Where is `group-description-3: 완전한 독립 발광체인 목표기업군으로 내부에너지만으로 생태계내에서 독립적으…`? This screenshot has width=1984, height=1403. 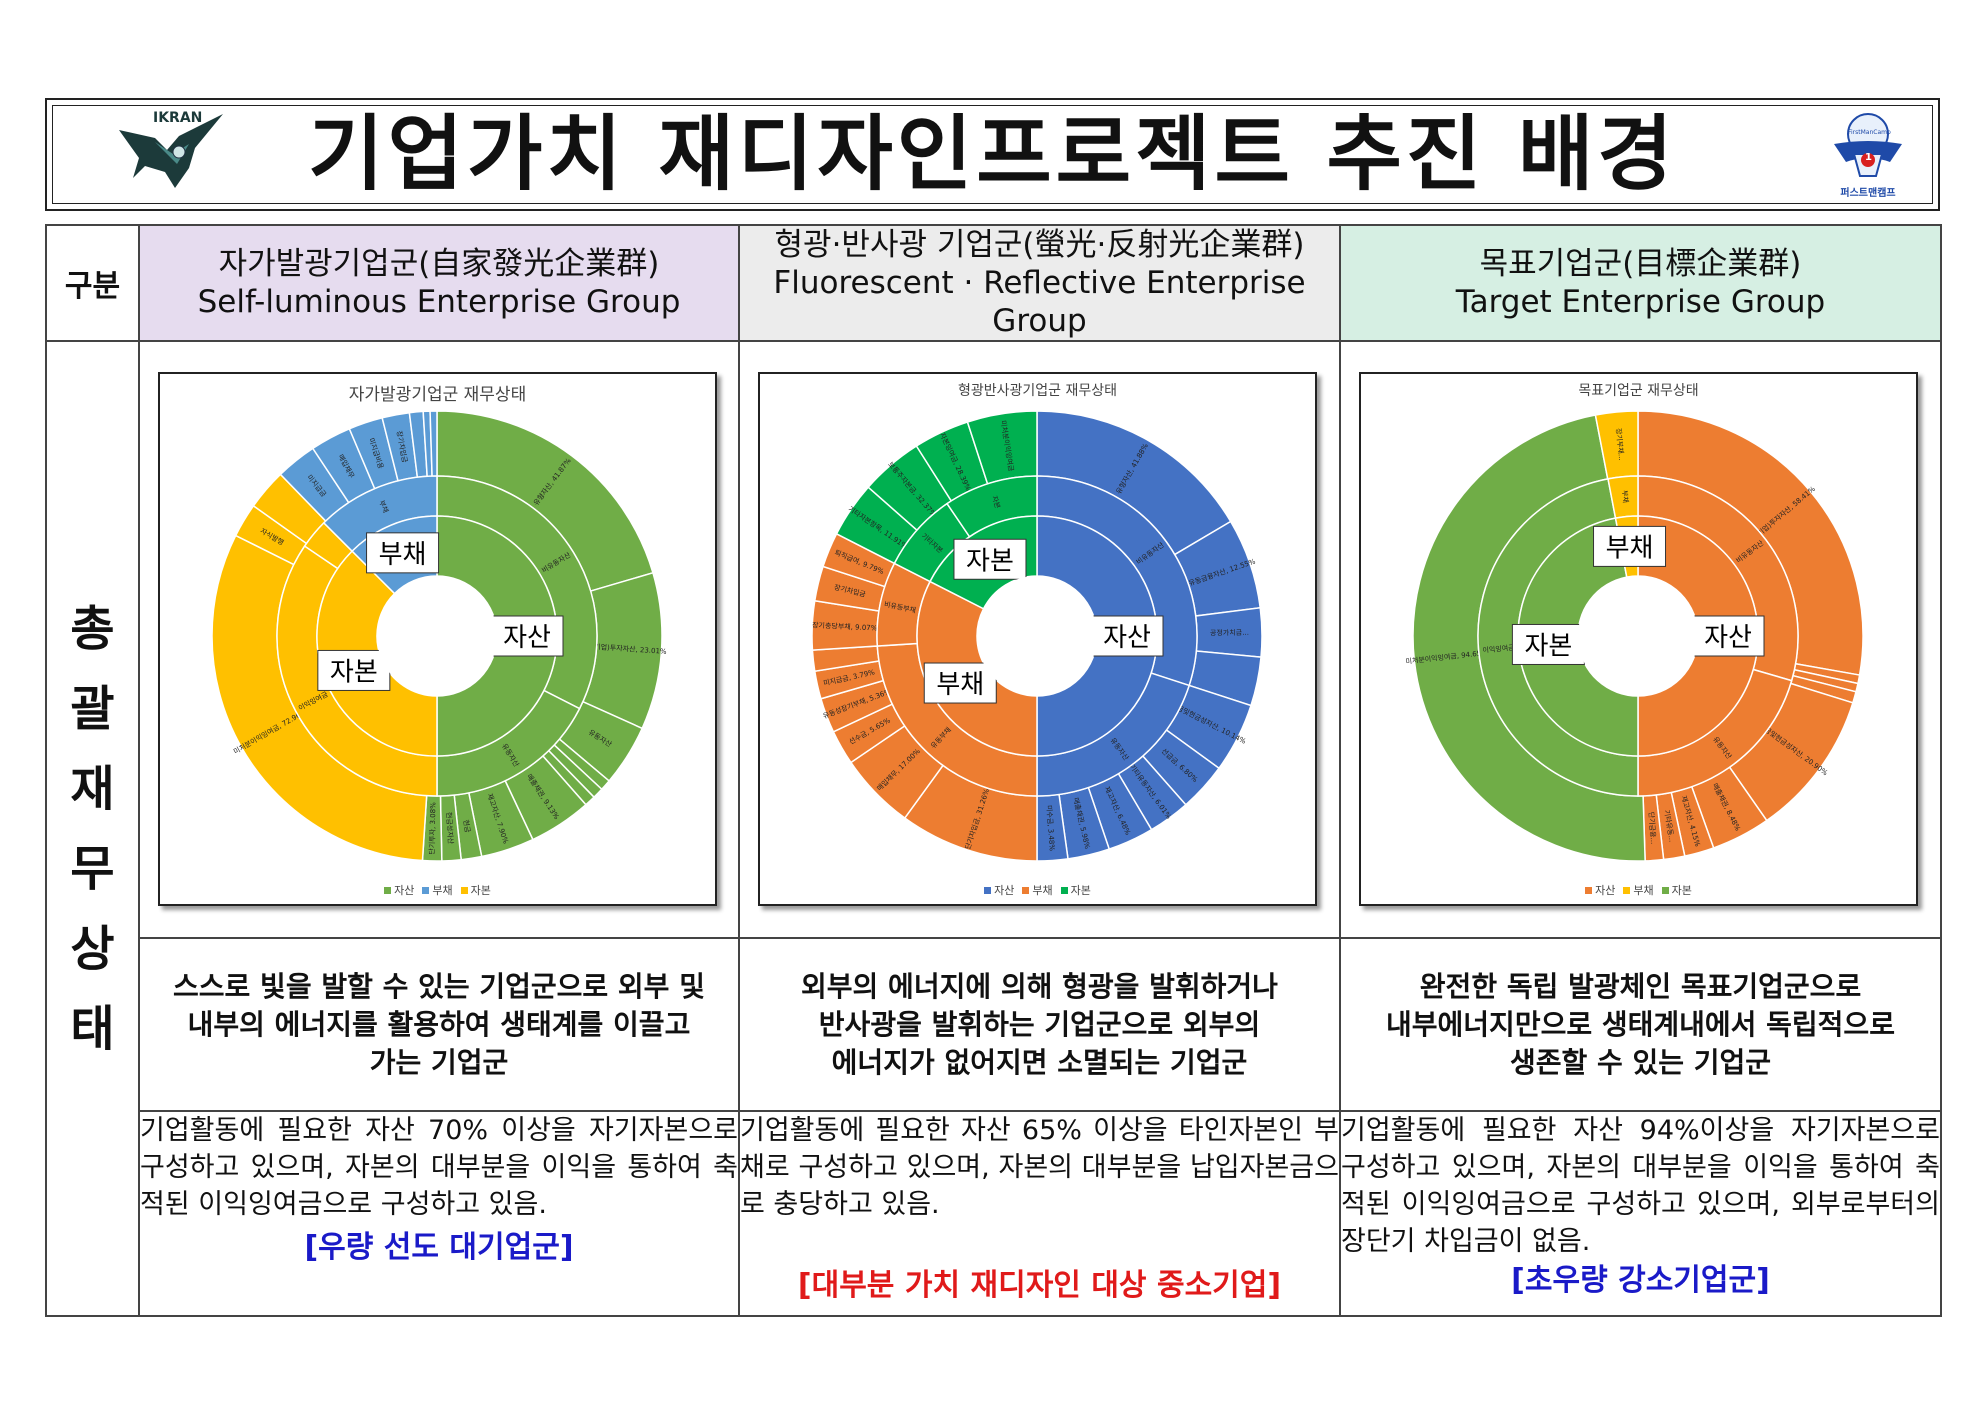
group-description-3: 완전한 독립 발광체인 목표기업군으로 내부에너지만으로 생태계내에서 독립적으… is located at coordinates (1640, 1024).